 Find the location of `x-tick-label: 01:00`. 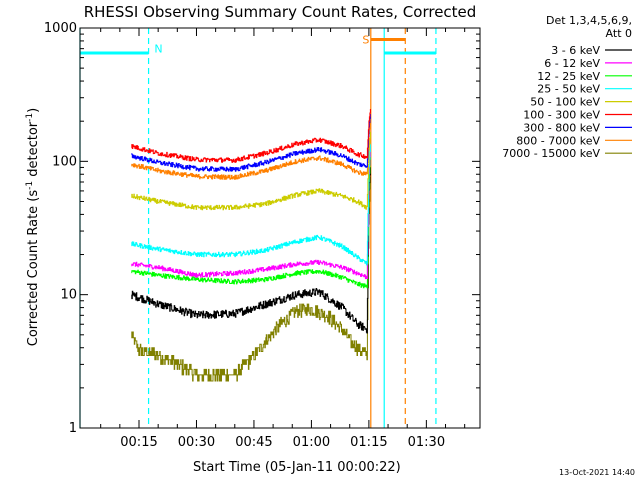

x-tick-label: 01:00 is located at coordinates (311, 442).